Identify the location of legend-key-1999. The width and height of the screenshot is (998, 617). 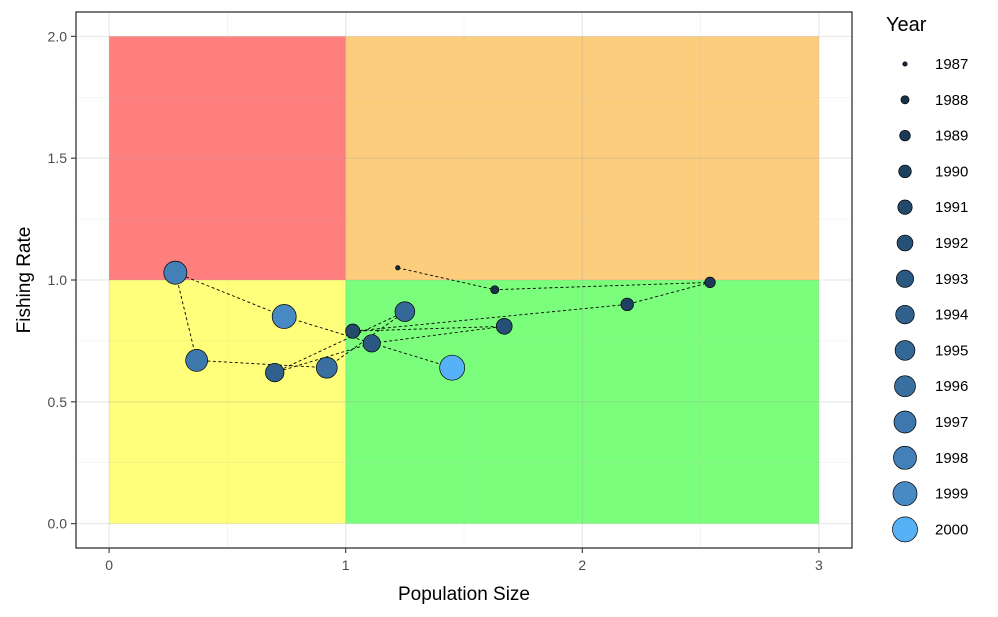
(905, 493).